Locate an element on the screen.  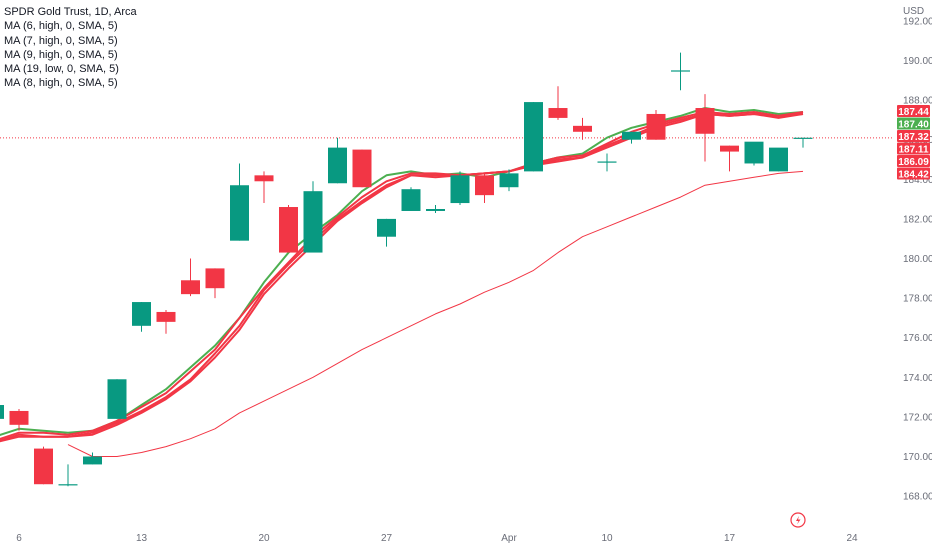
price-tag-text-0: 187.44 is located at coordinates (913, 112).